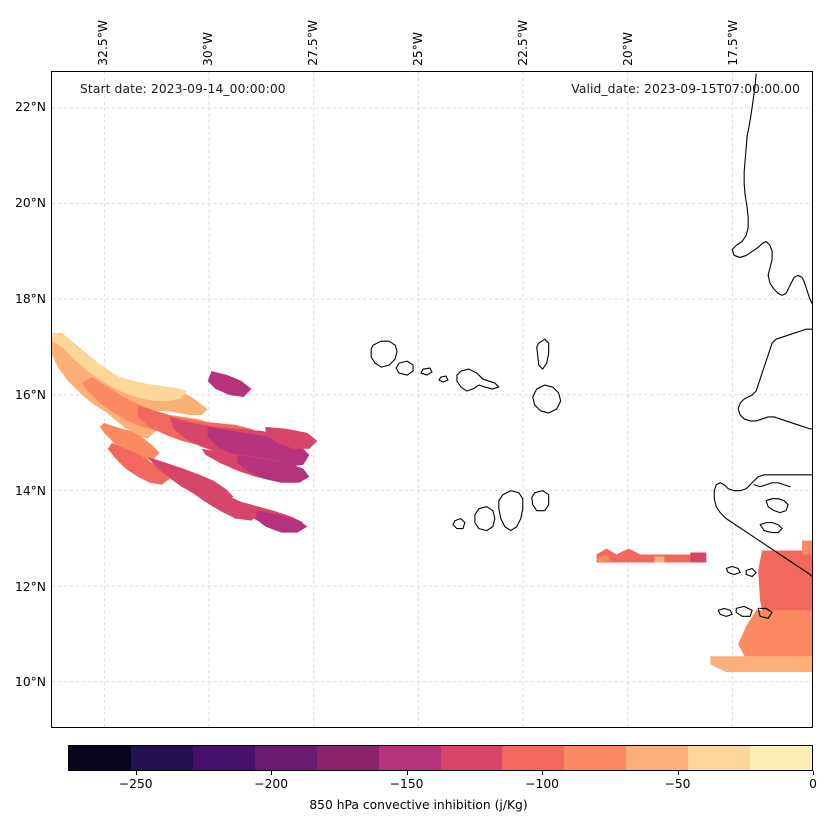 This screenshot has width=837, height=836. Describe the element at coordinates (30, 490) in the screenshot. I see `latitude-tick-label: 14°N` at that location.